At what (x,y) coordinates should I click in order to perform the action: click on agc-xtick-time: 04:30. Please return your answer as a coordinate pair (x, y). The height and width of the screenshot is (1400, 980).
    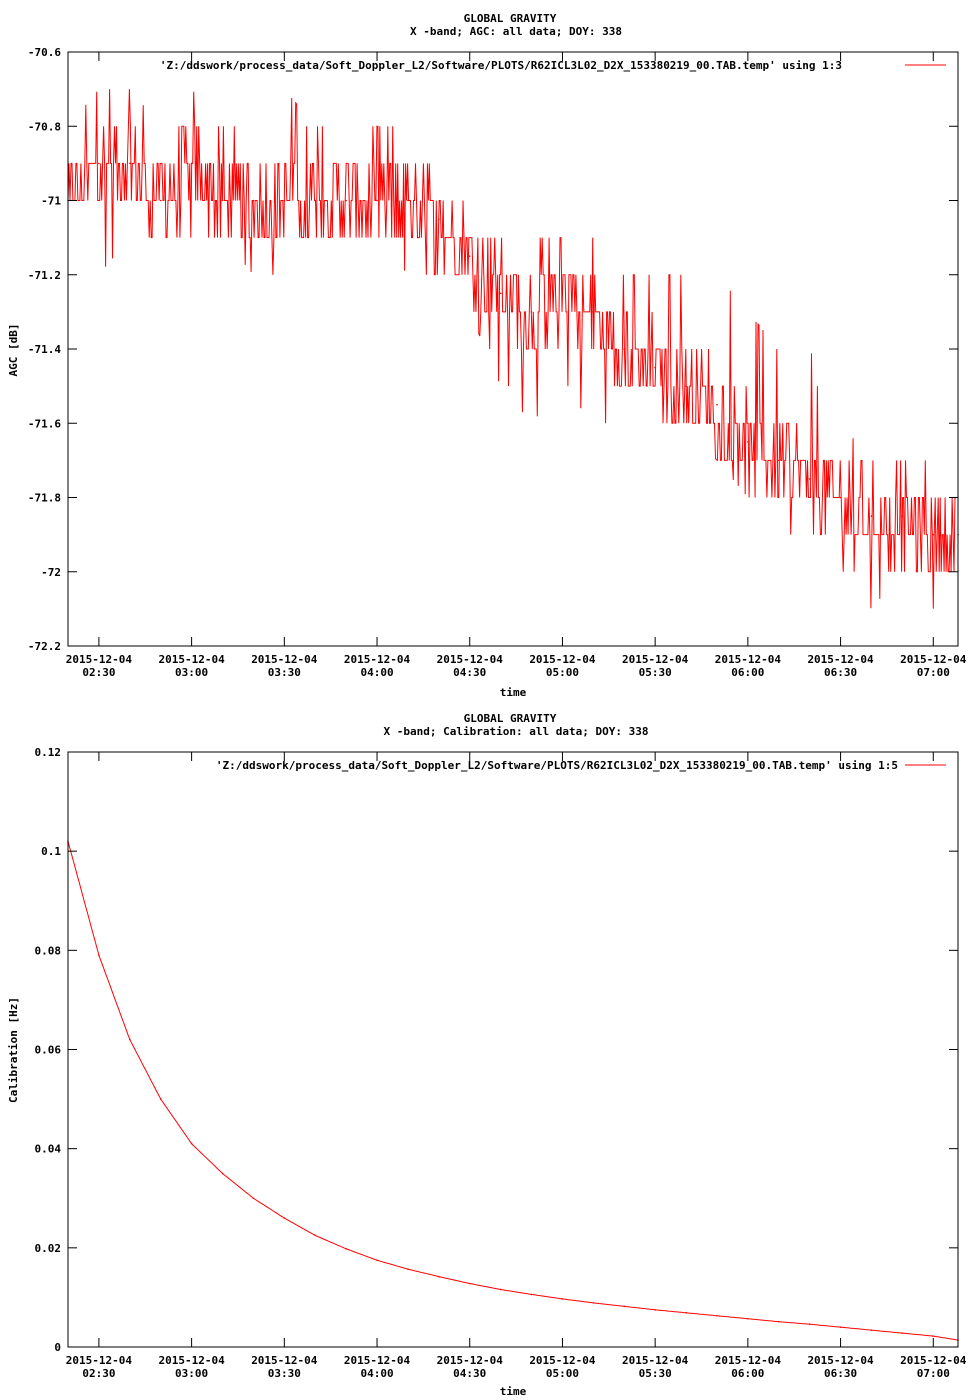
    Looking at the image, I should click on (469, 672).